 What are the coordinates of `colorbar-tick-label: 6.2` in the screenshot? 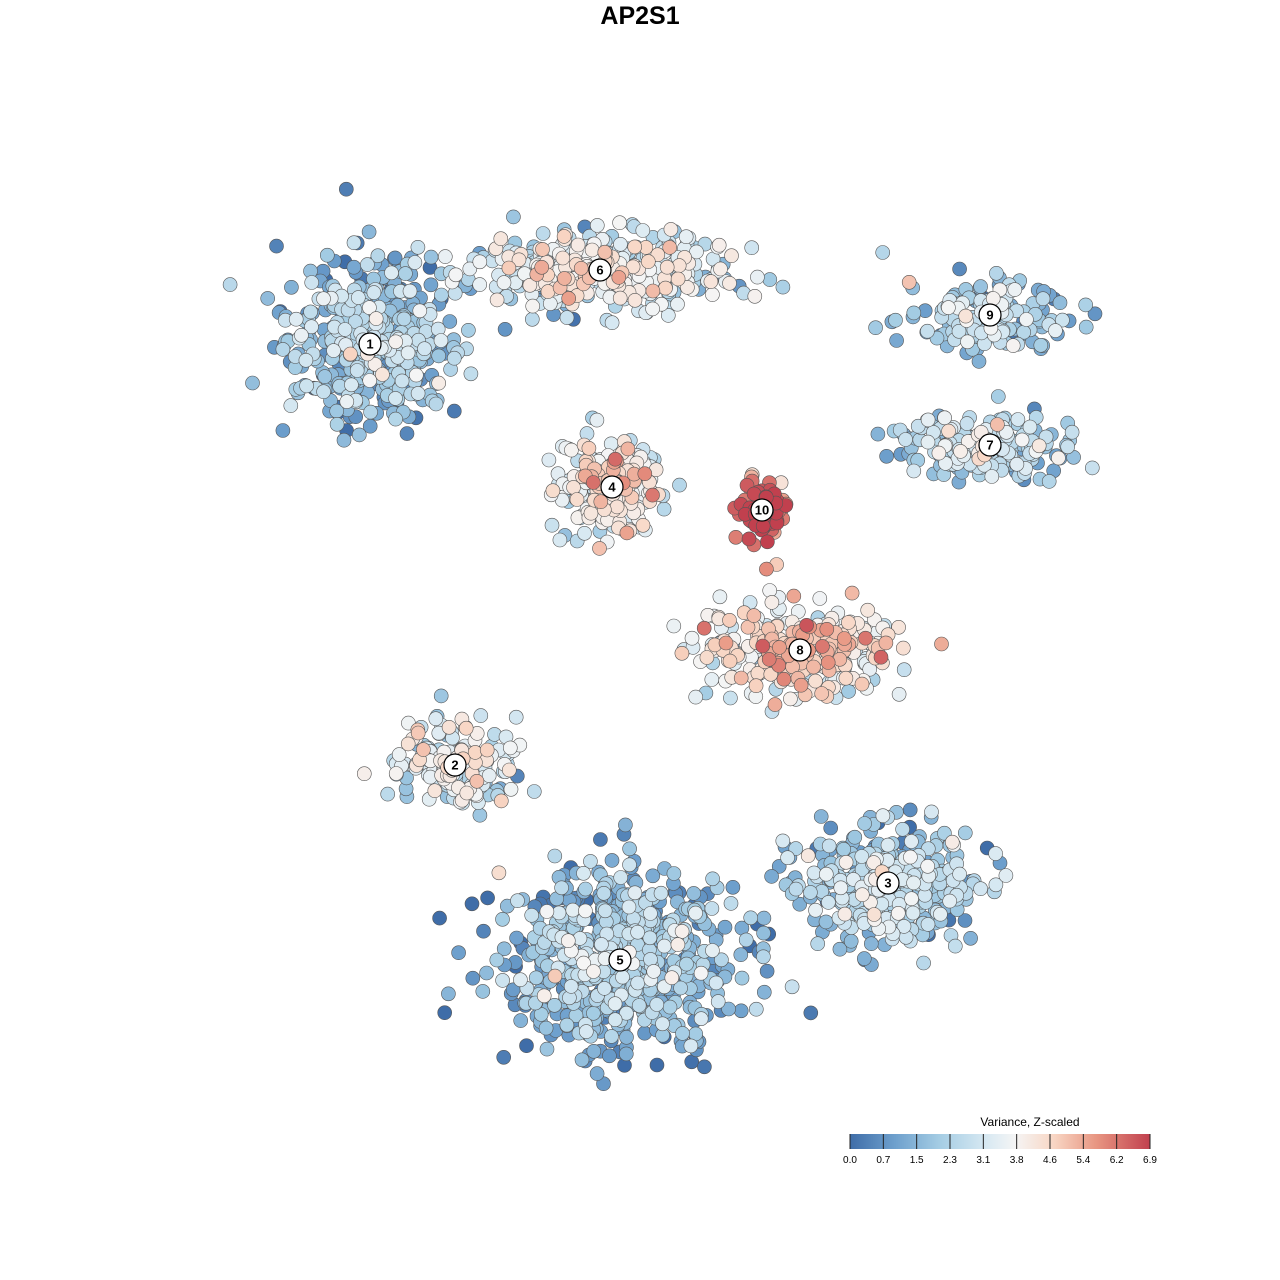 It's located at (1117, 1160).